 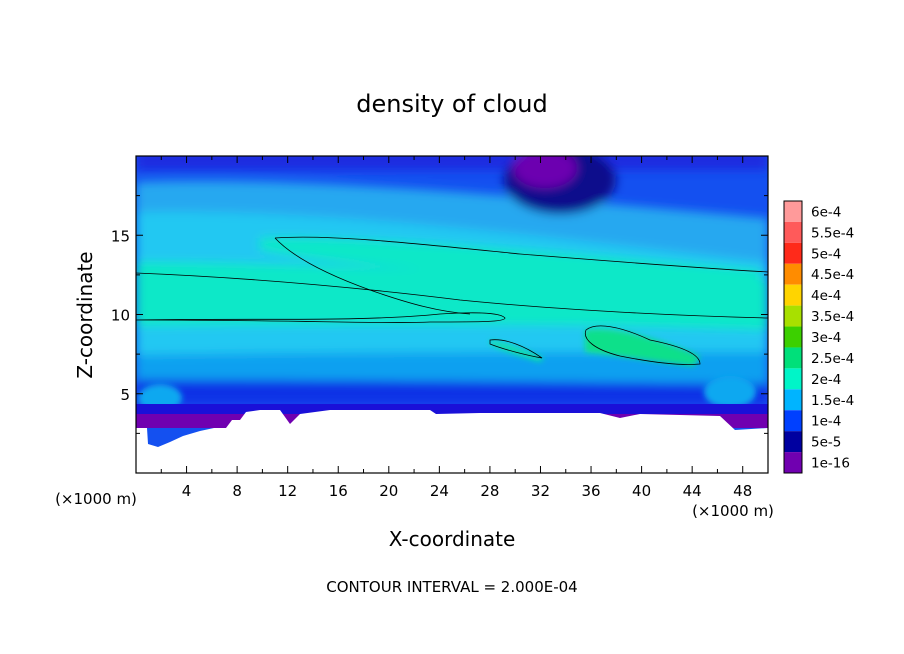 I want to click on colorbar-label: 2.5e-4, so click(x=832, y=359).